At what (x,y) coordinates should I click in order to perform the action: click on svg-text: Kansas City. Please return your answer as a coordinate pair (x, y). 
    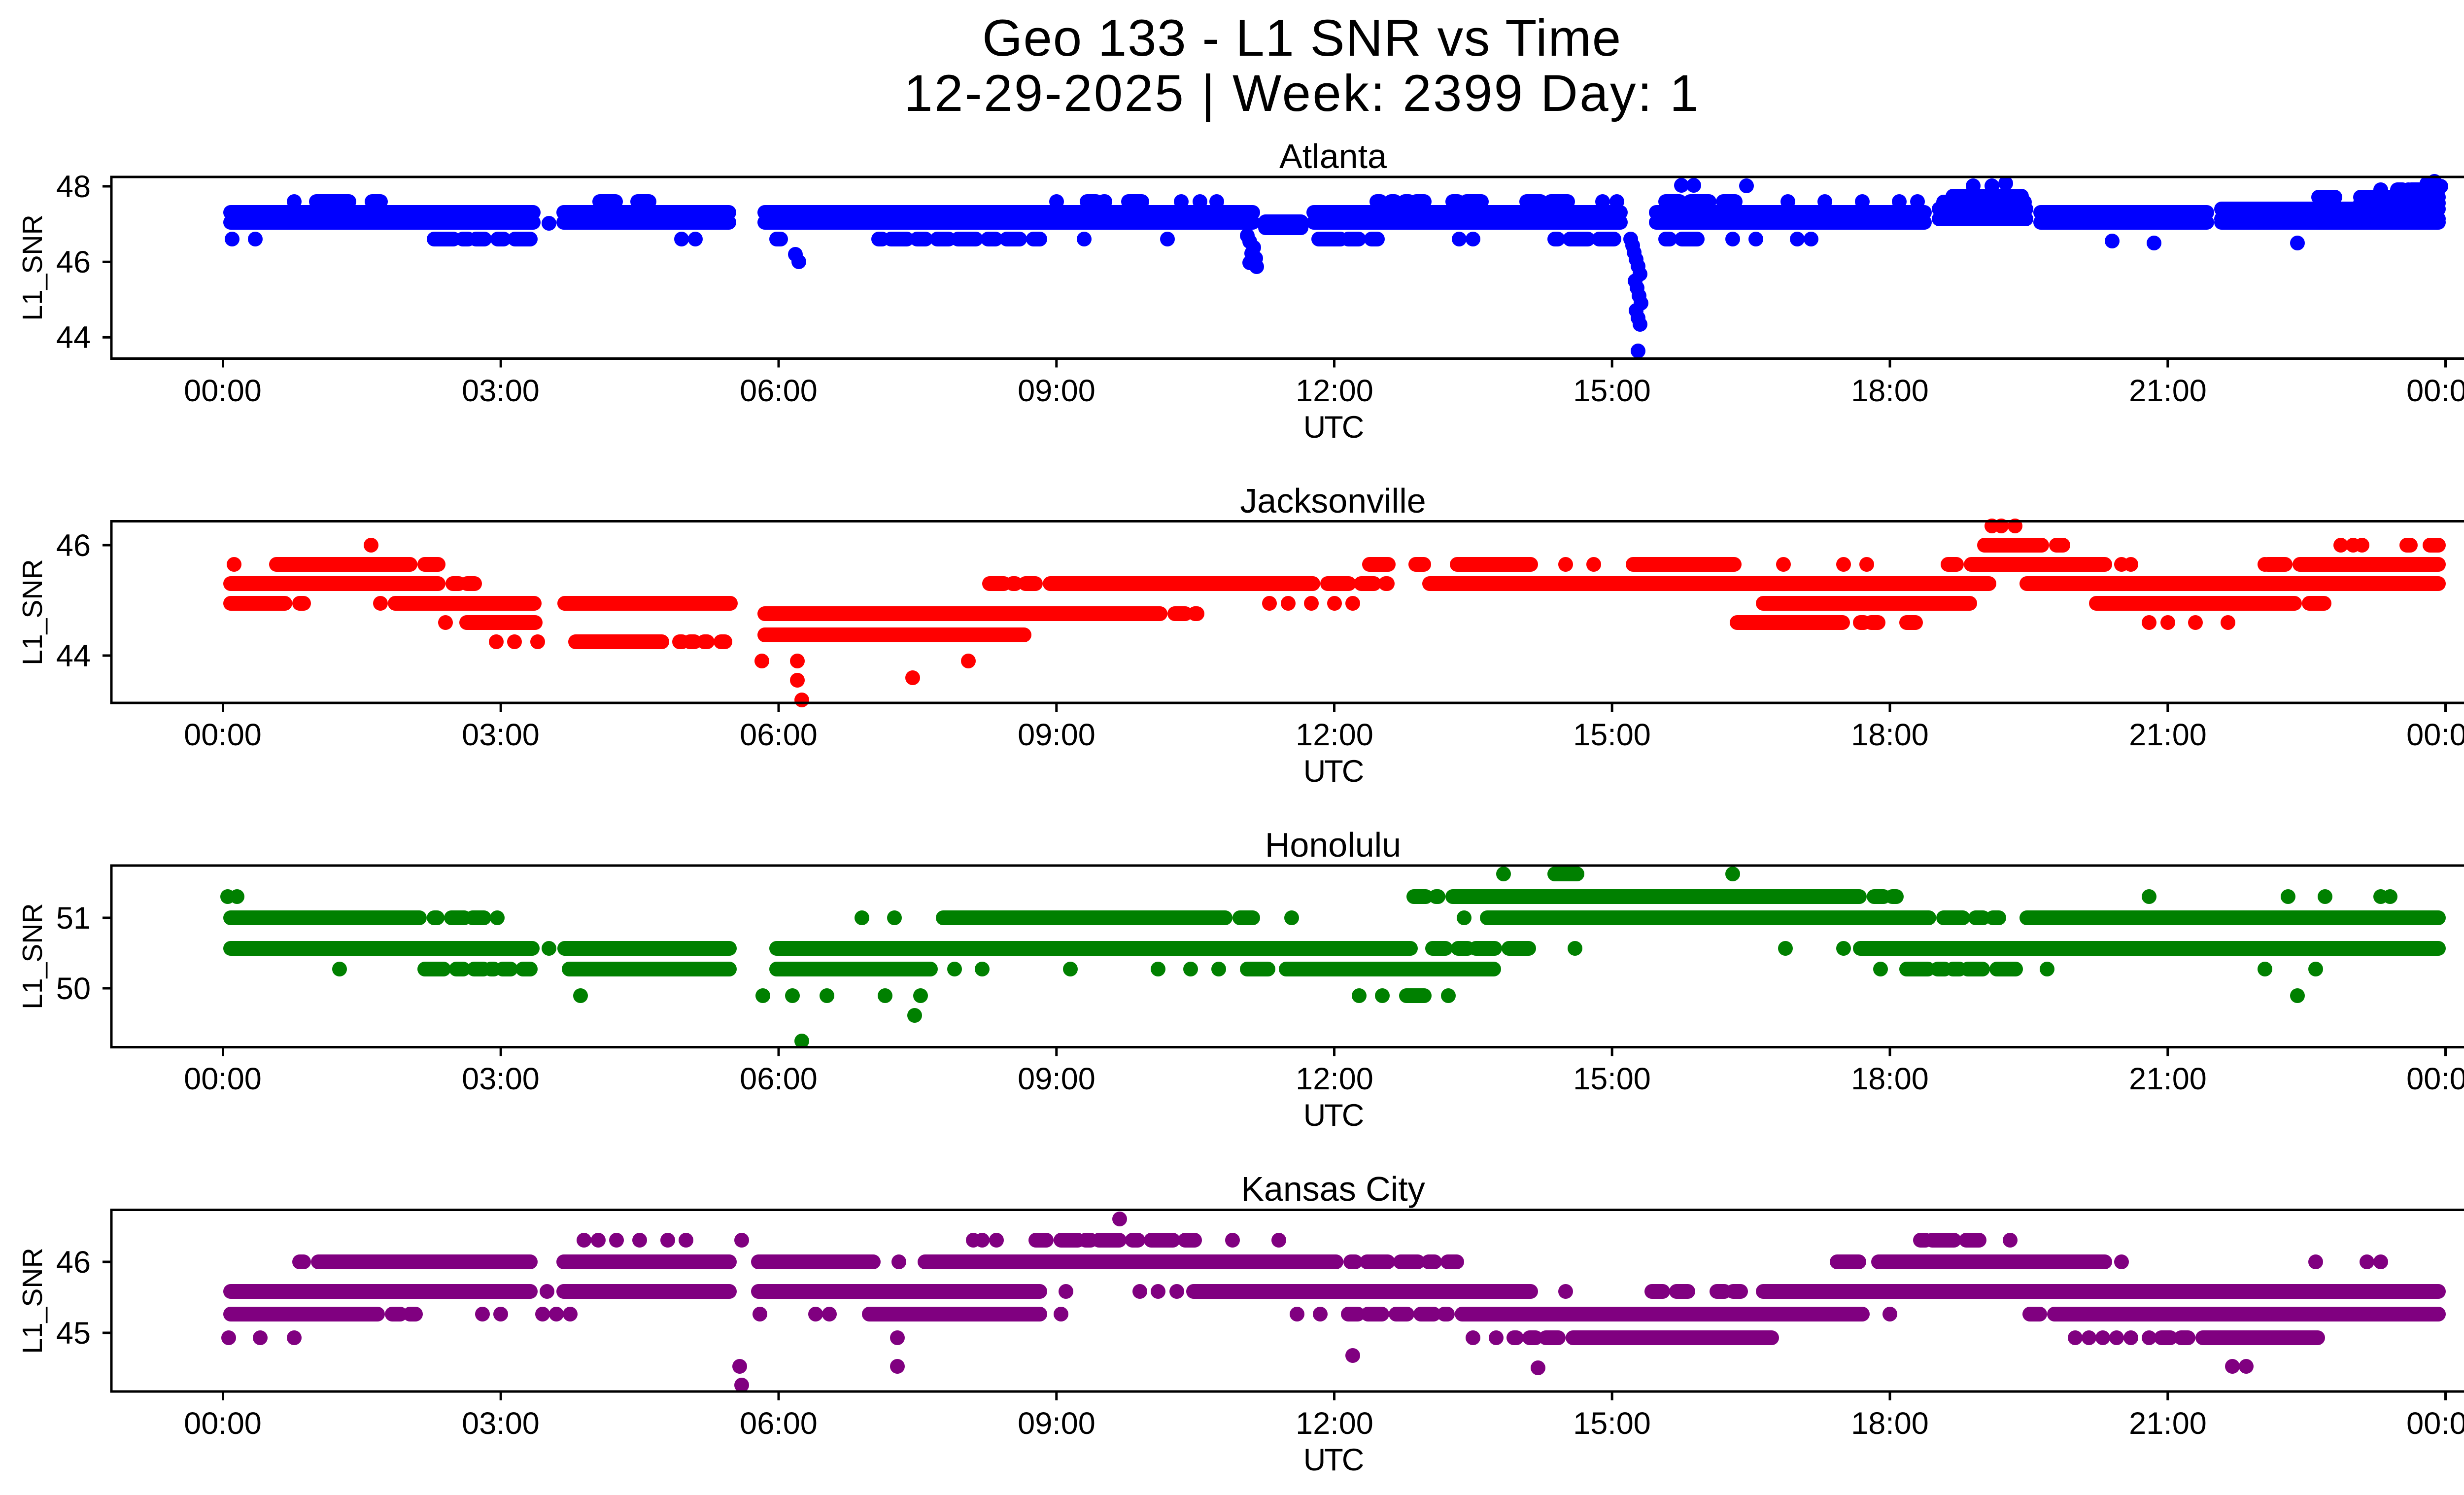
    Looking at the image, I should click on (1333, 1189).